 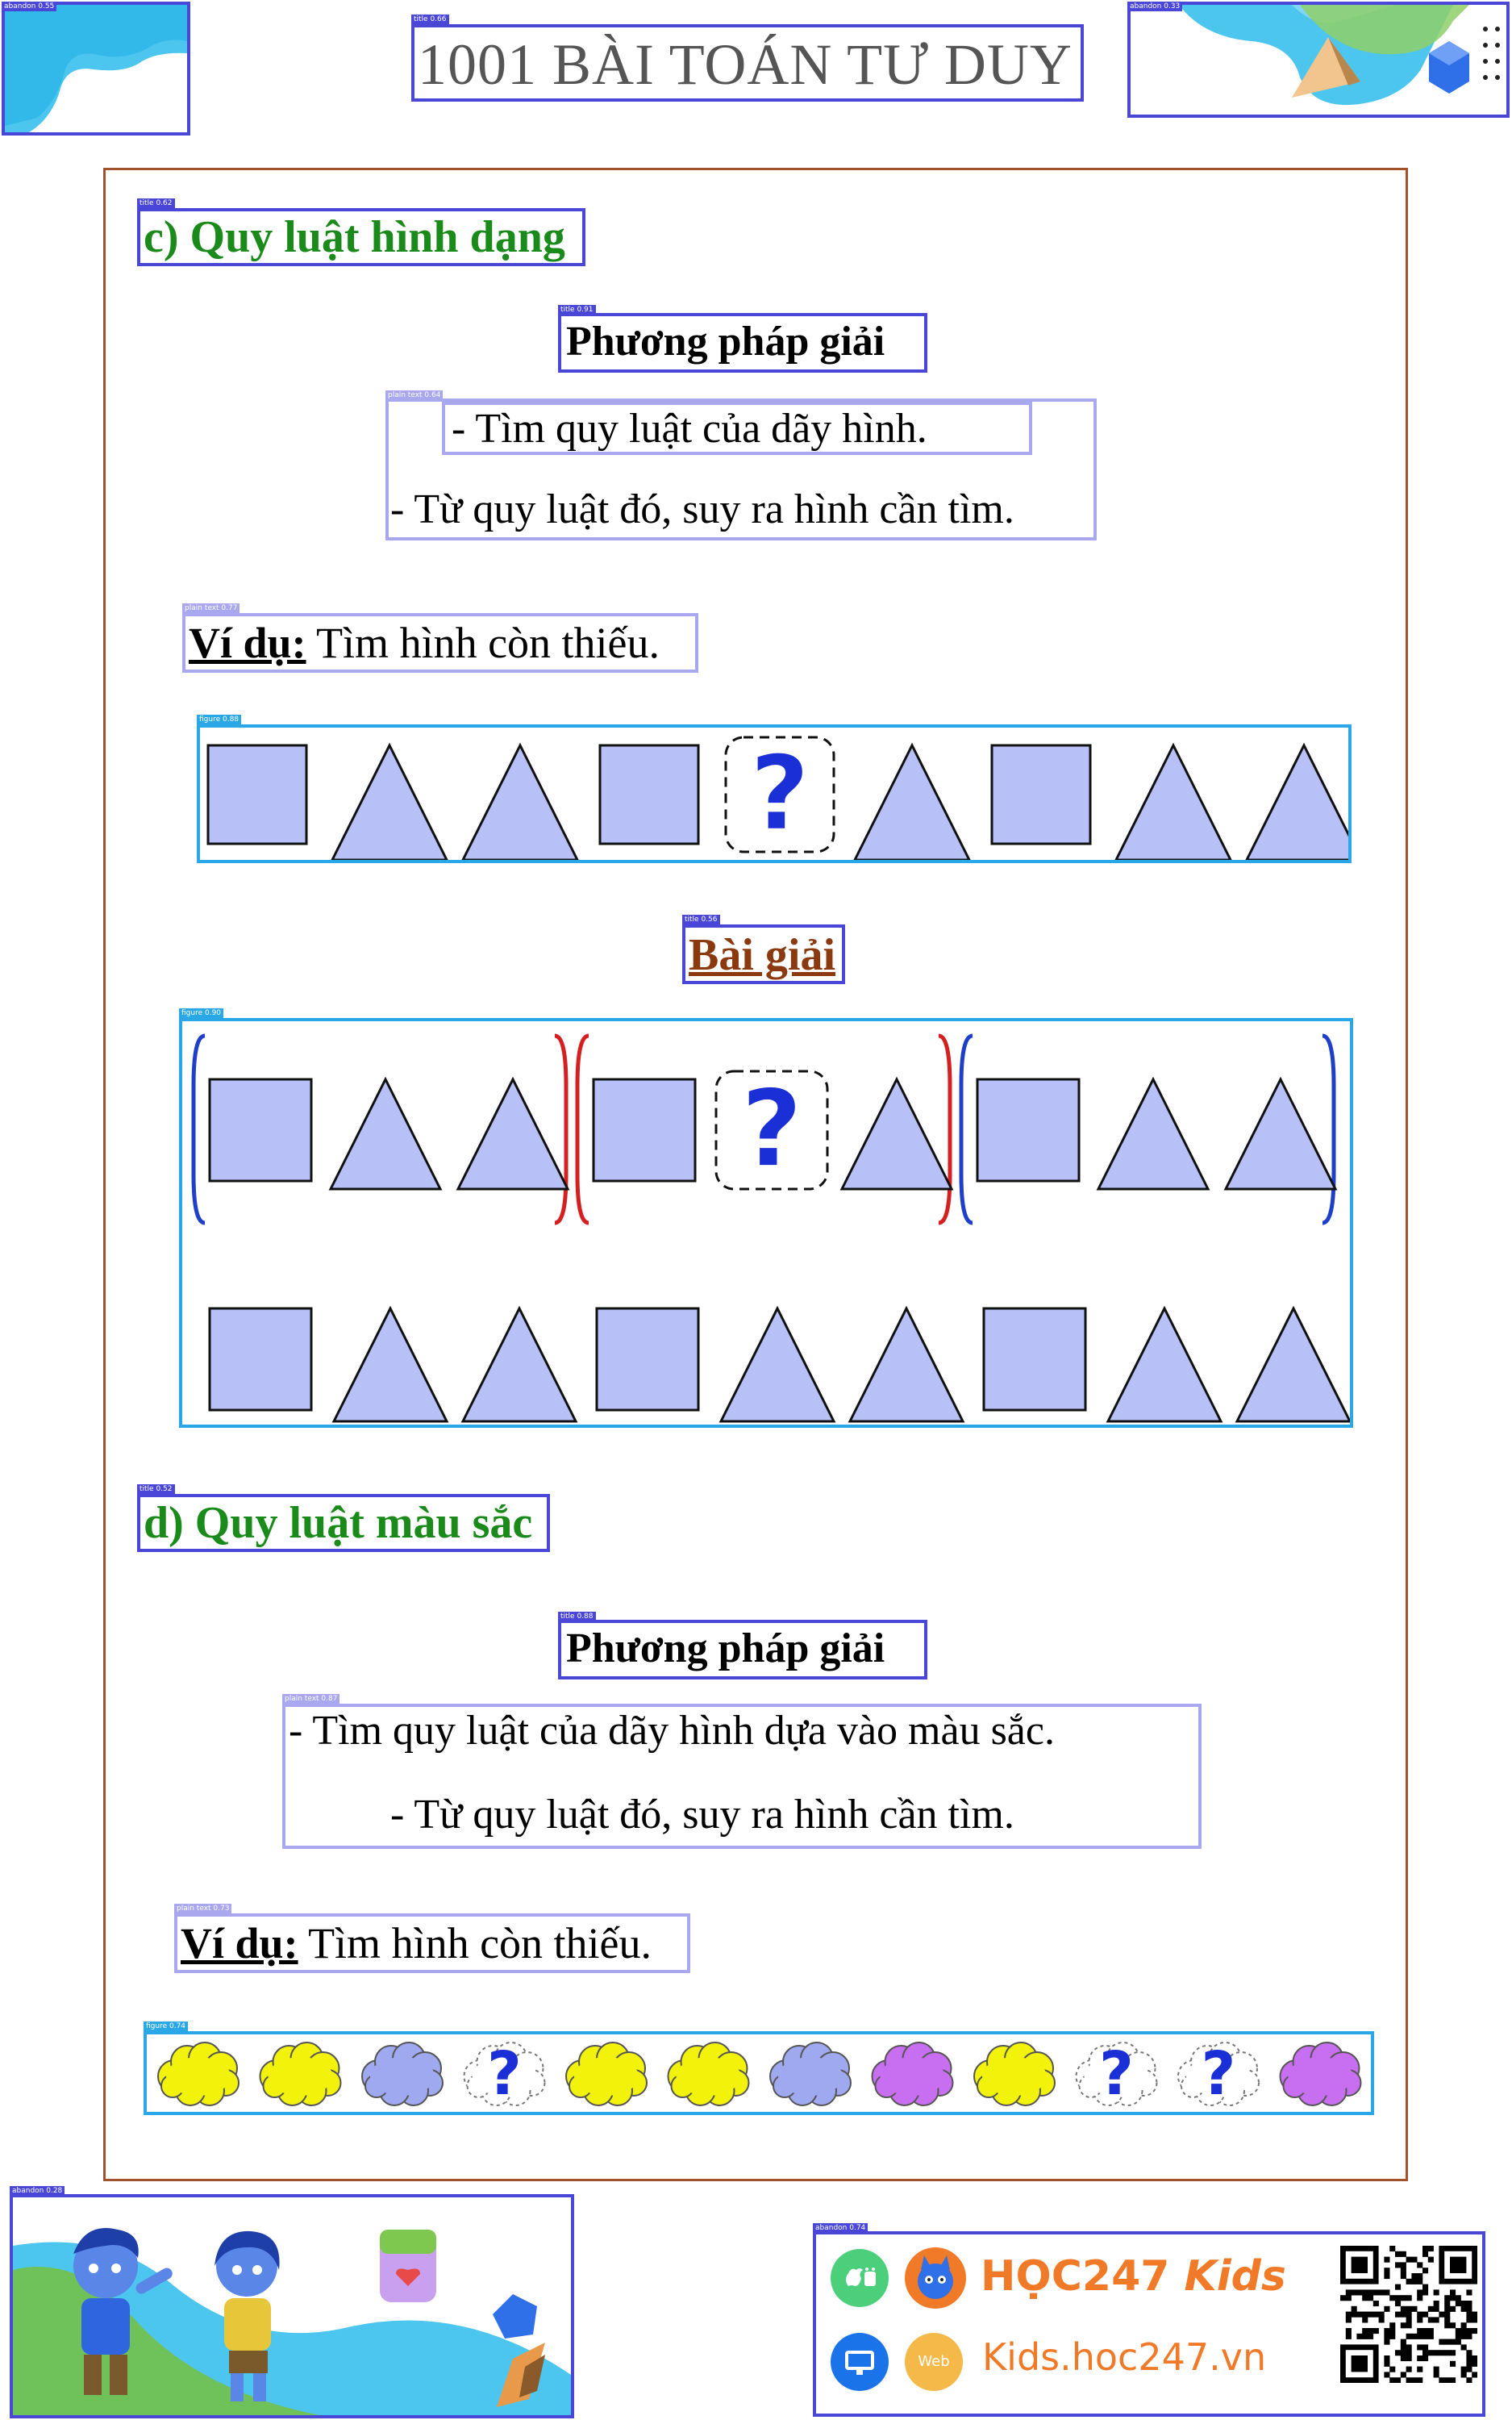 I want to click on section-d-example: Ví dụ: Tìm hình còn thiếu., so click(x=416, y=1943).